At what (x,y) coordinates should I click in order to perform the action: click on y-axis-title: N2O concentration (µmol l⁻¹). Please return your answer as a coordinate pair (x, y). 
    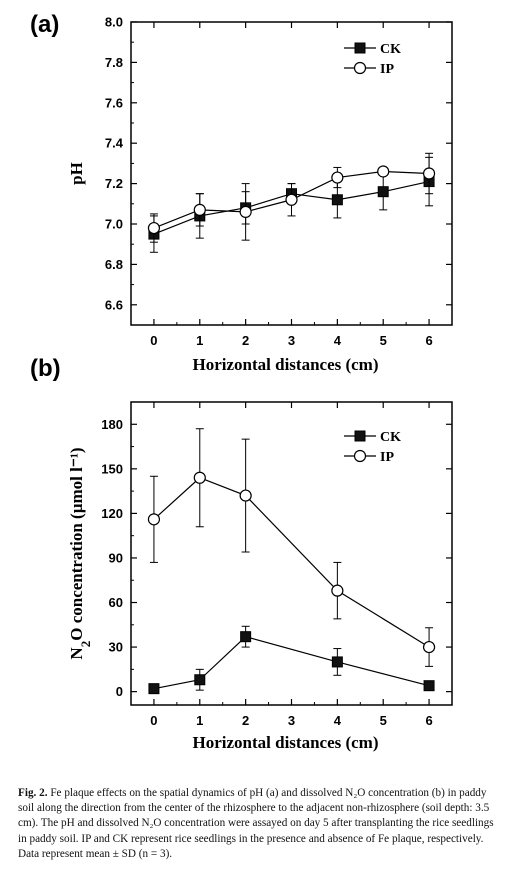
    Looking at the image, I should click on (80, 553).